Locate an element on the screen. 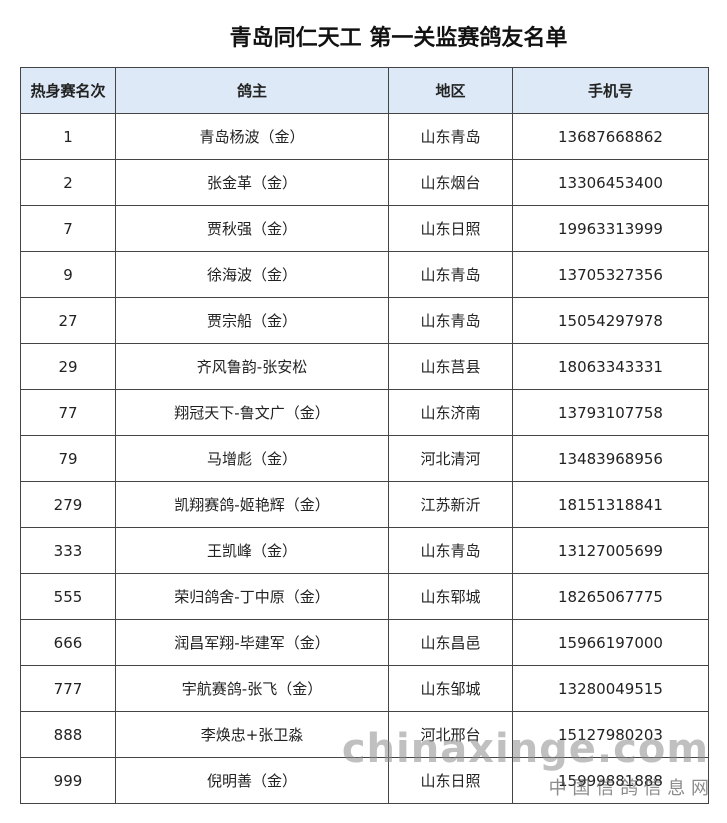  table-row: 77 翔冠天下-鲁文广（金） 山东济南 13793107758 is located at coordinates (364, 412).